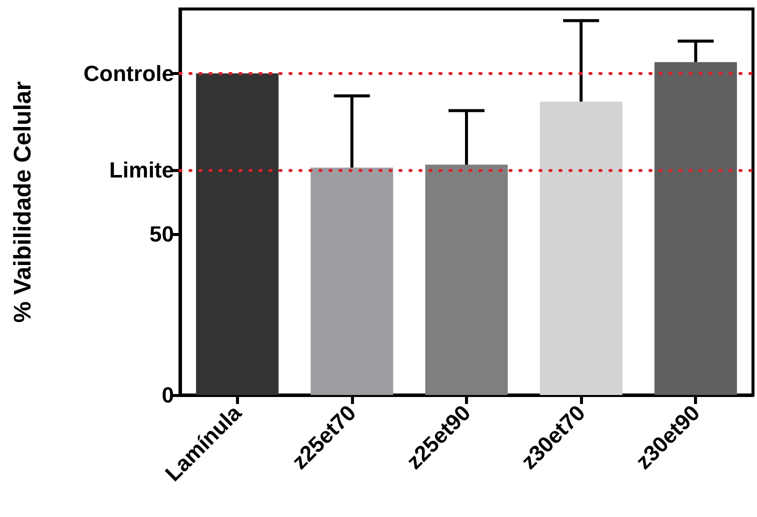 This screenshot has width=757, height=517. I want to click on y-tick-label: Limite, so click(141, 169).